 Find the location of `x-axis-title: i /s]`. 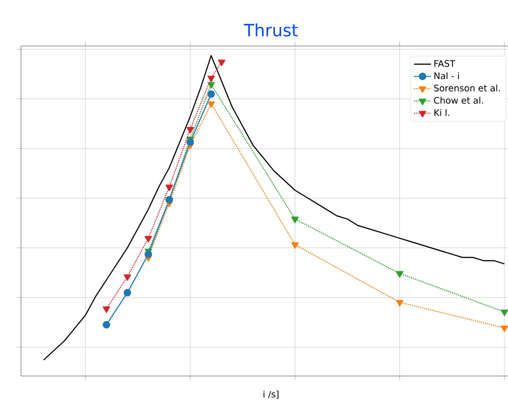

x-axis-title: i /s] is located at coordinates (271, 394).